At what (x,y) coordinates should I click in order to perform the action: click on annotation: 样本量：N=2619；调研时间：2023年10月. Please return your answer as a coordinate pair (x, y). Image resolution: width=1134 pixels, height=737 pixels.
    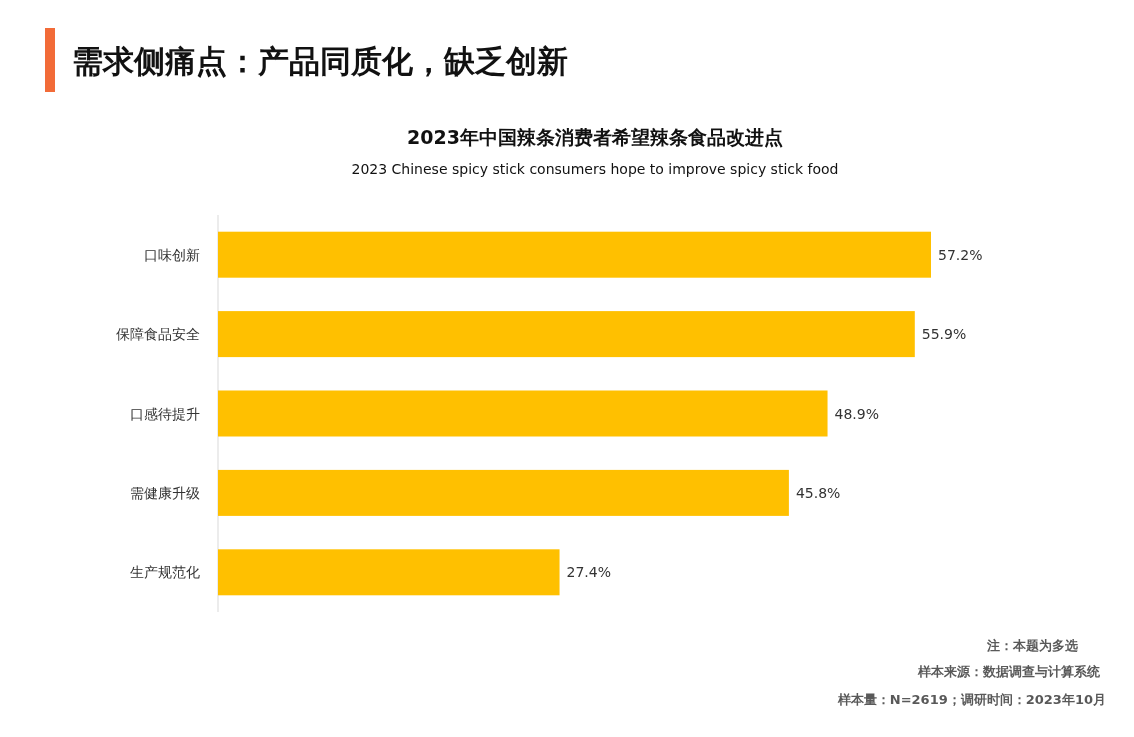
    Looking at the image, I should click on (971, 699).